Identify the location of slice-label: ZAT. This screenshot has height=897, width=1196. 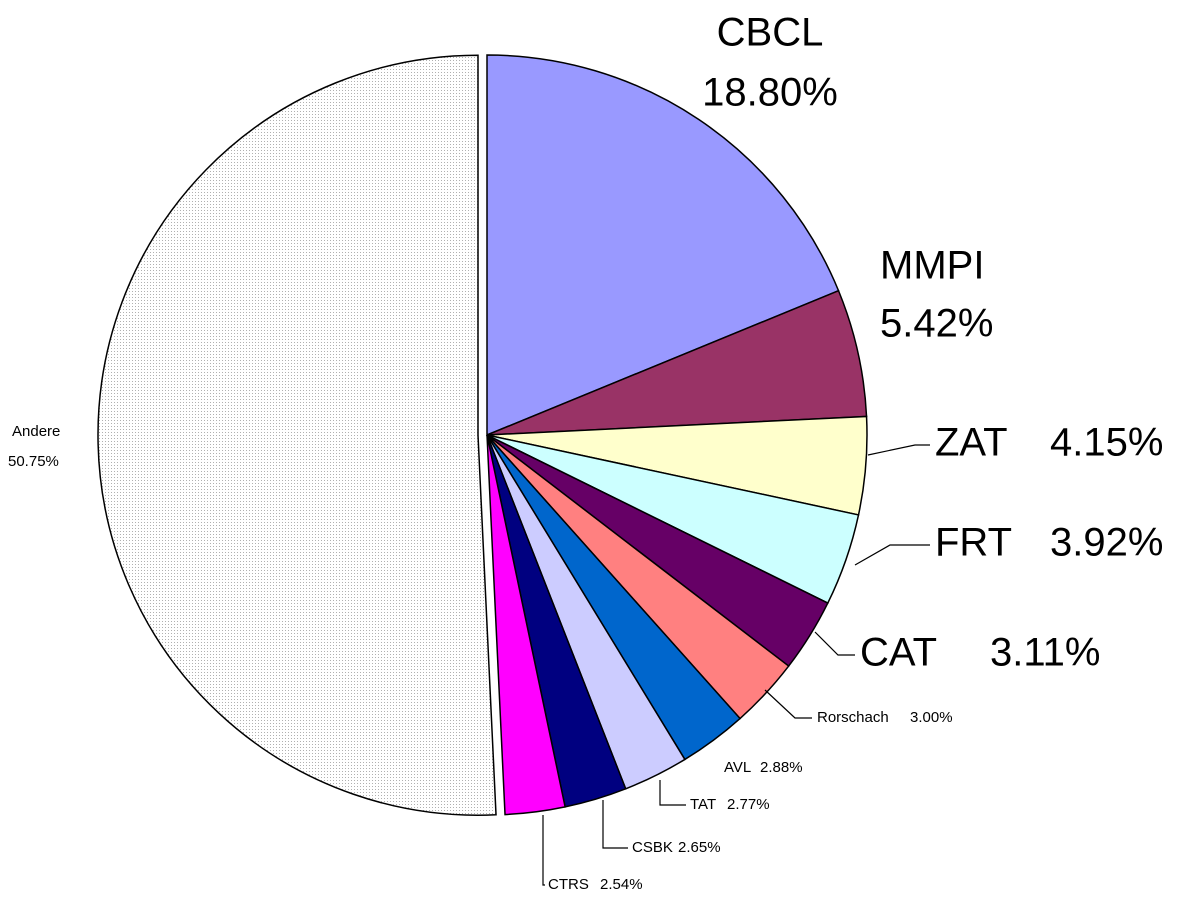
(971, 443).